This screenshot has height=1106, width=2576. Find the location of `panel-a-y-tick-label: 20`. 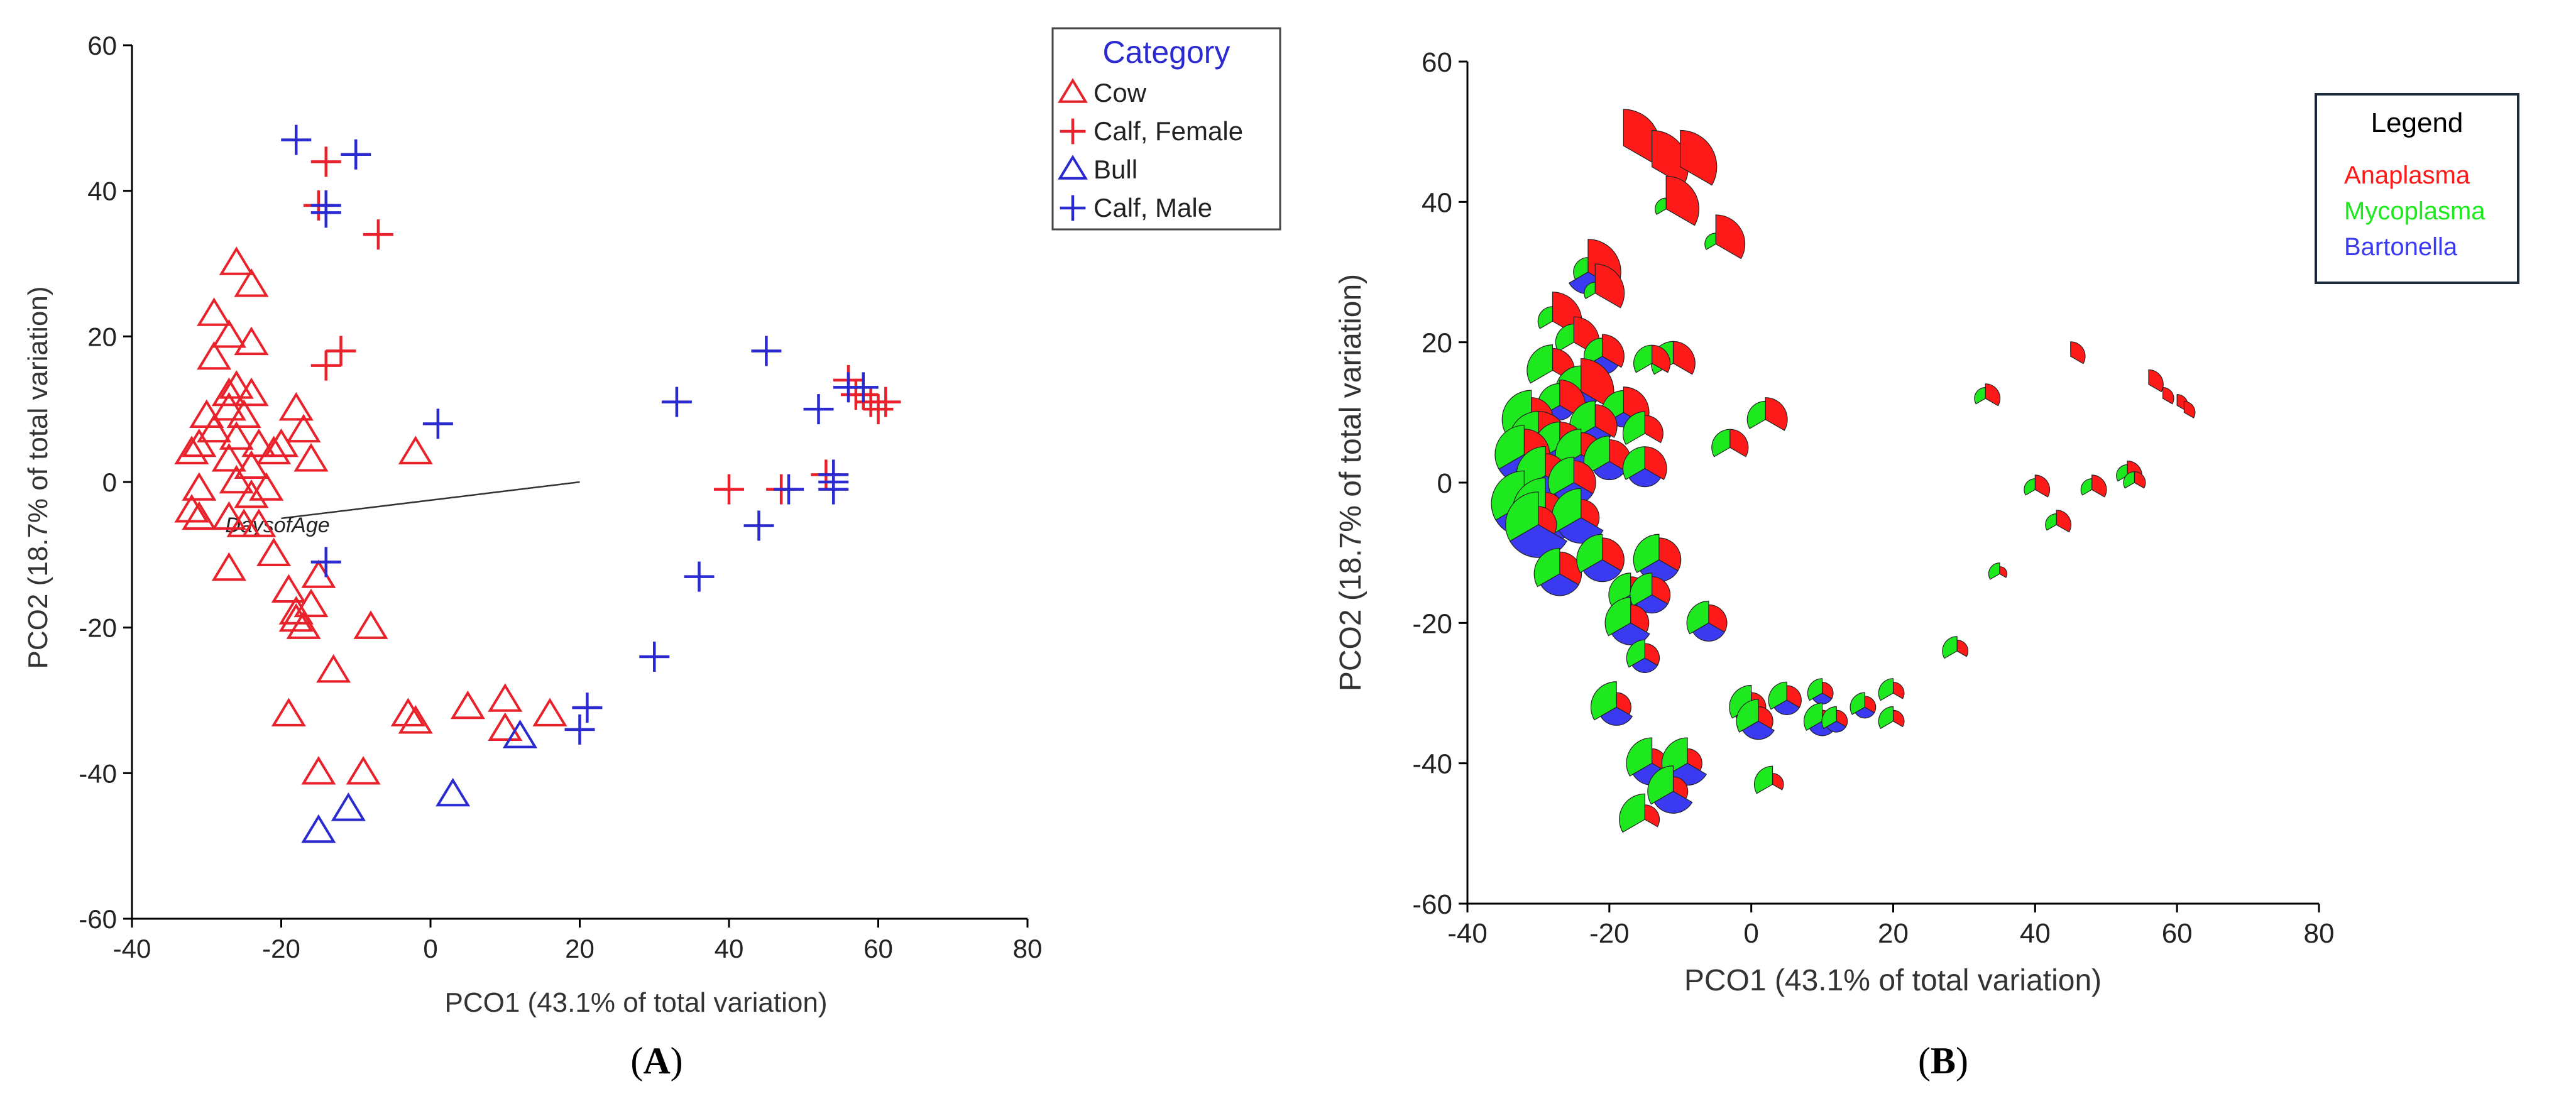

panel-a-y-tick-label: 20 is located at coordinates (102, 336).